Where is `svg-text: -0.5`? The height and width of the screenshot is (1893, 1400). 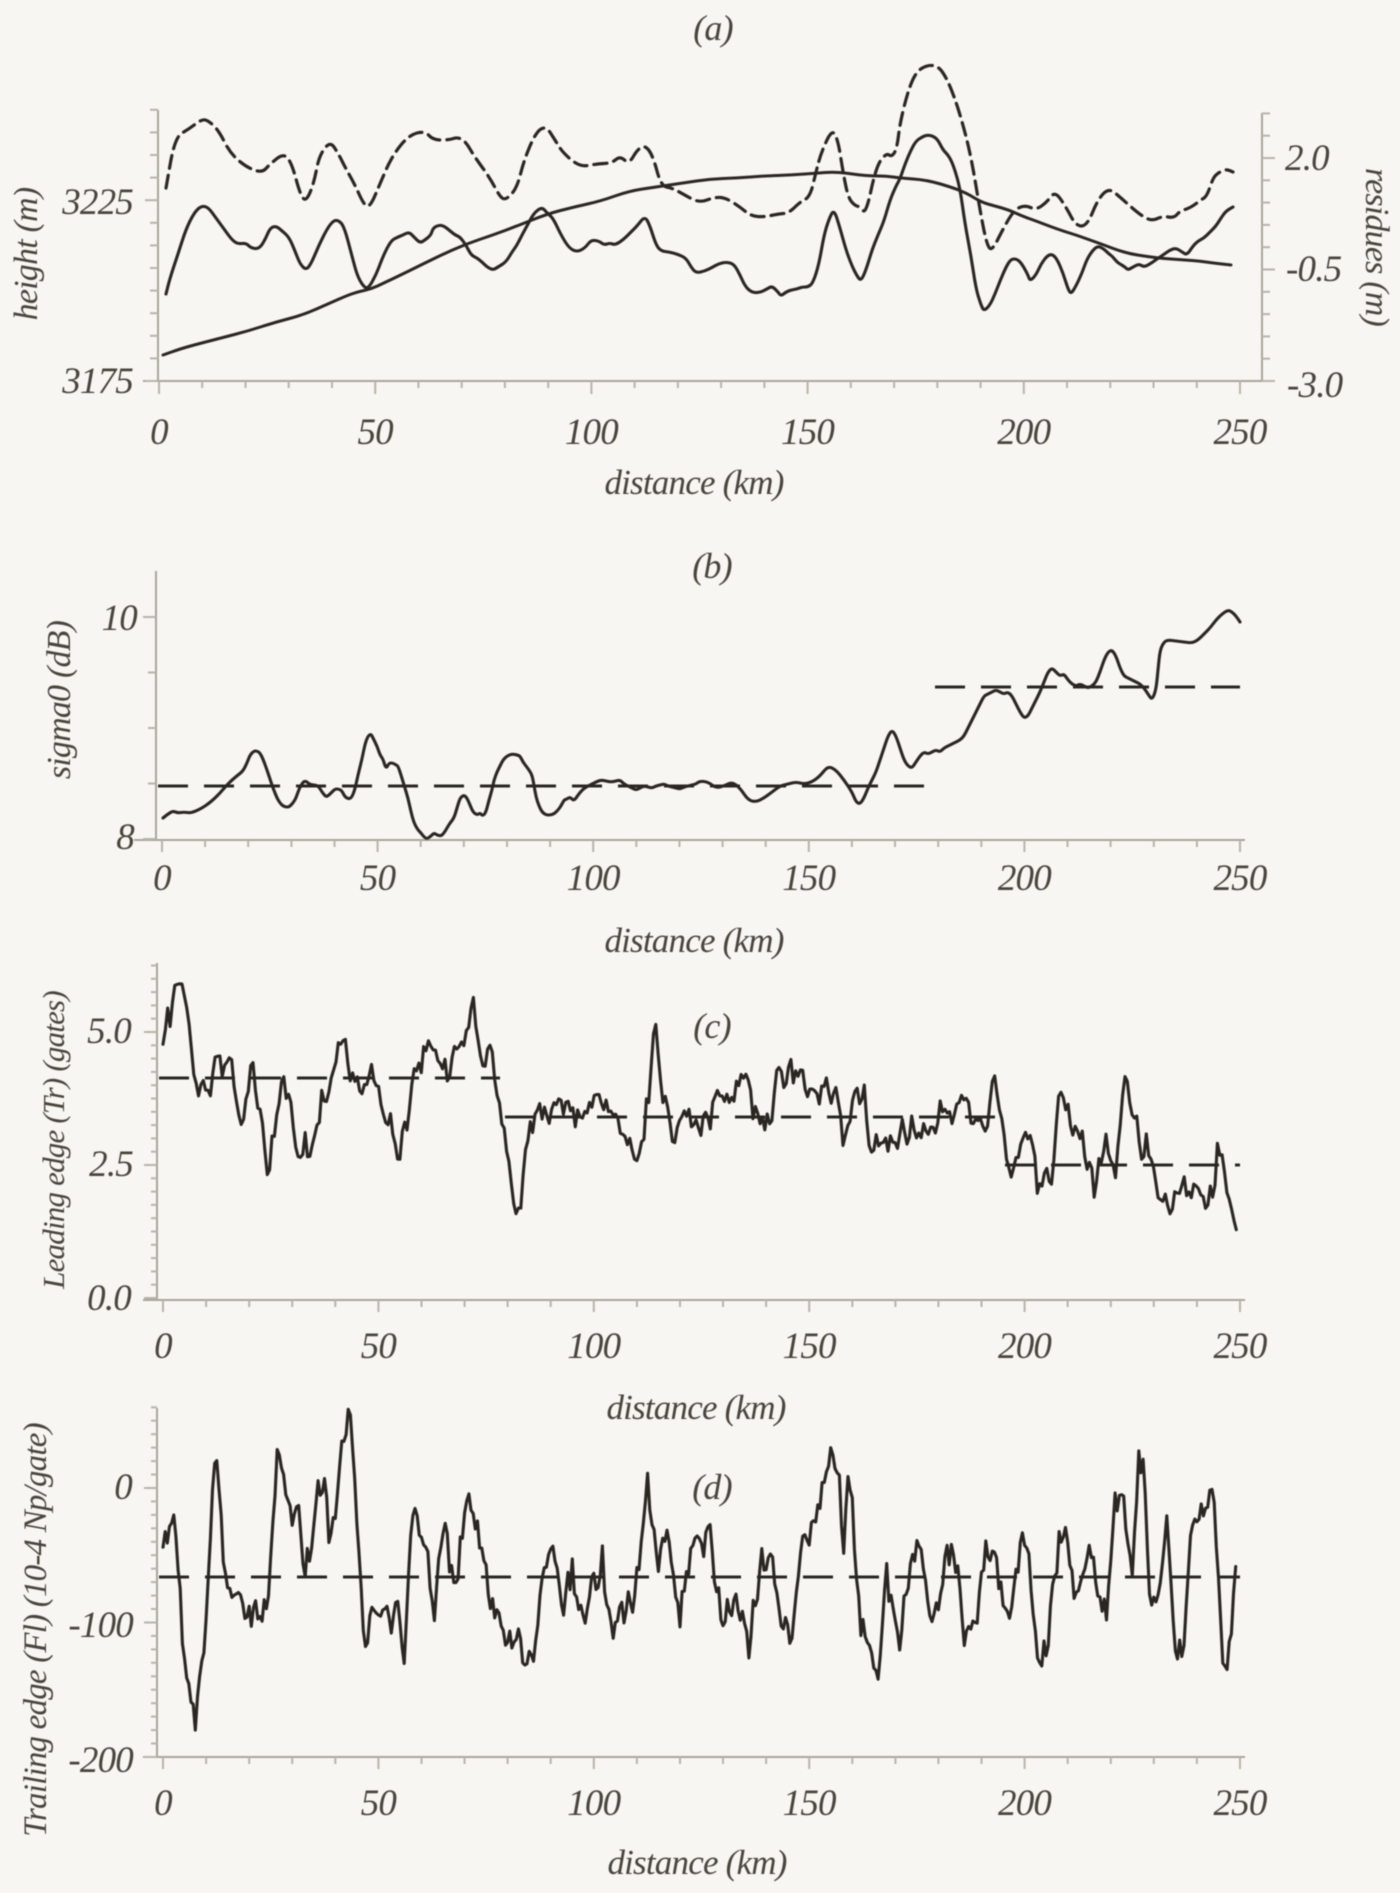
svg-text: -0.5 is located at coordinates (1314, 269).